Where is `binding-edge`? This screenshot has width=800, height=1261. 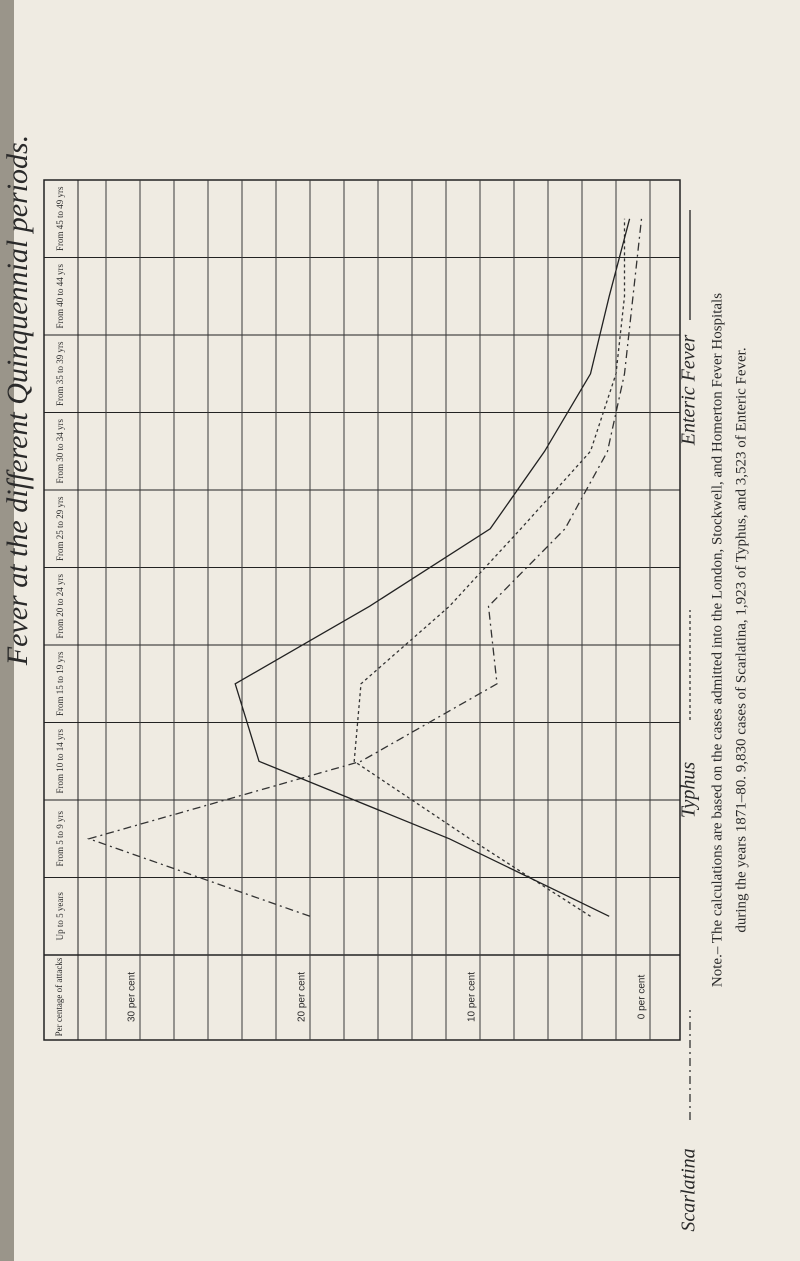 binding-edge is located at coordinates (7, 630).